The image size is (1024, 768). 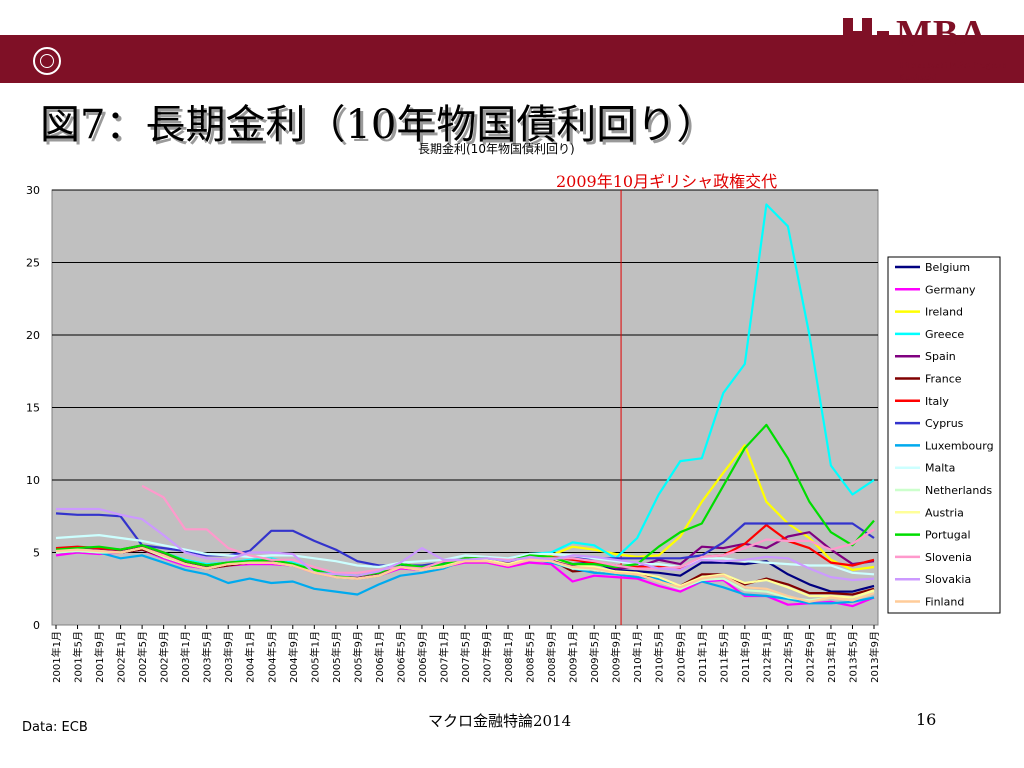 I want to click on legend-label-slovenia: Slovenia, so click(x=948, y=557).